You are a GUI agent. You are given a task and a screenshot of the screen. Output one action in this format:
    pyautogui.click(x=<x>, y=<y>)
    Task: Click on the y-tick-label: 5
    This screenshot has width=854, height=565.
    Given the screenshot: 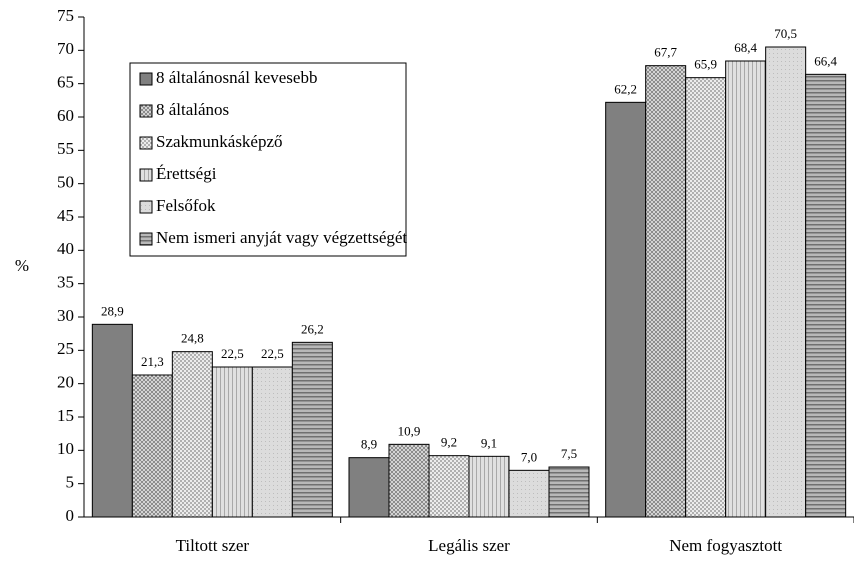 What is the action you would take?
    pyautogui.click(x=70, y=482)
    